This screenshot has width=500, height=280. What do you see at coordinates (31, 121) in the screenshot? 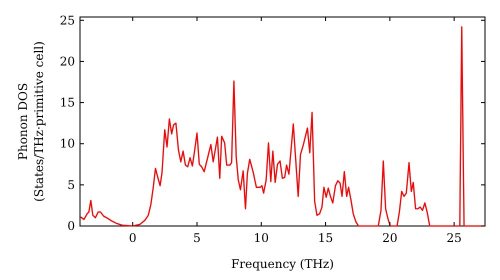
I see `y-axis-title: Phonon DOS (States/THz·primitive cell)` at bounding box center [31, 121].